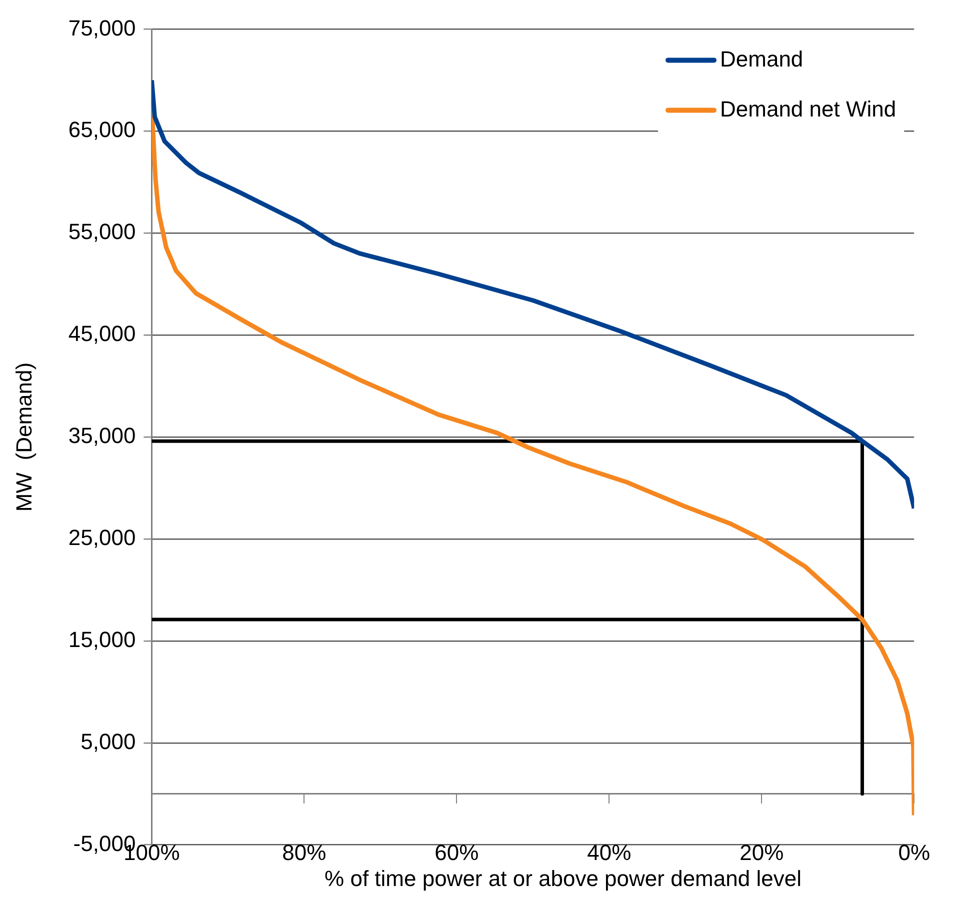  Describe the element at coordinates (102, 333) in the screenshot. I see `y-tick-label: 45,000` at that location.